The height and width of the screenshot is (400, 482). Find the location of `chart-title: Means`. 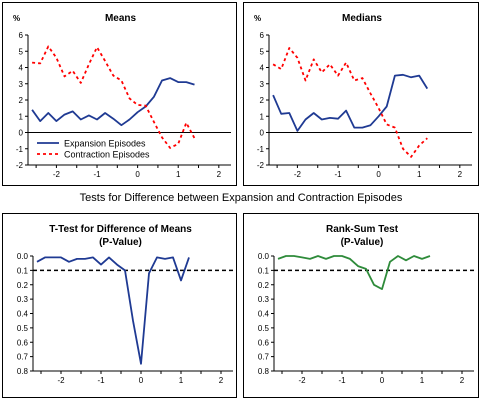

chart-title: Means is located at coordinates (121, 18).